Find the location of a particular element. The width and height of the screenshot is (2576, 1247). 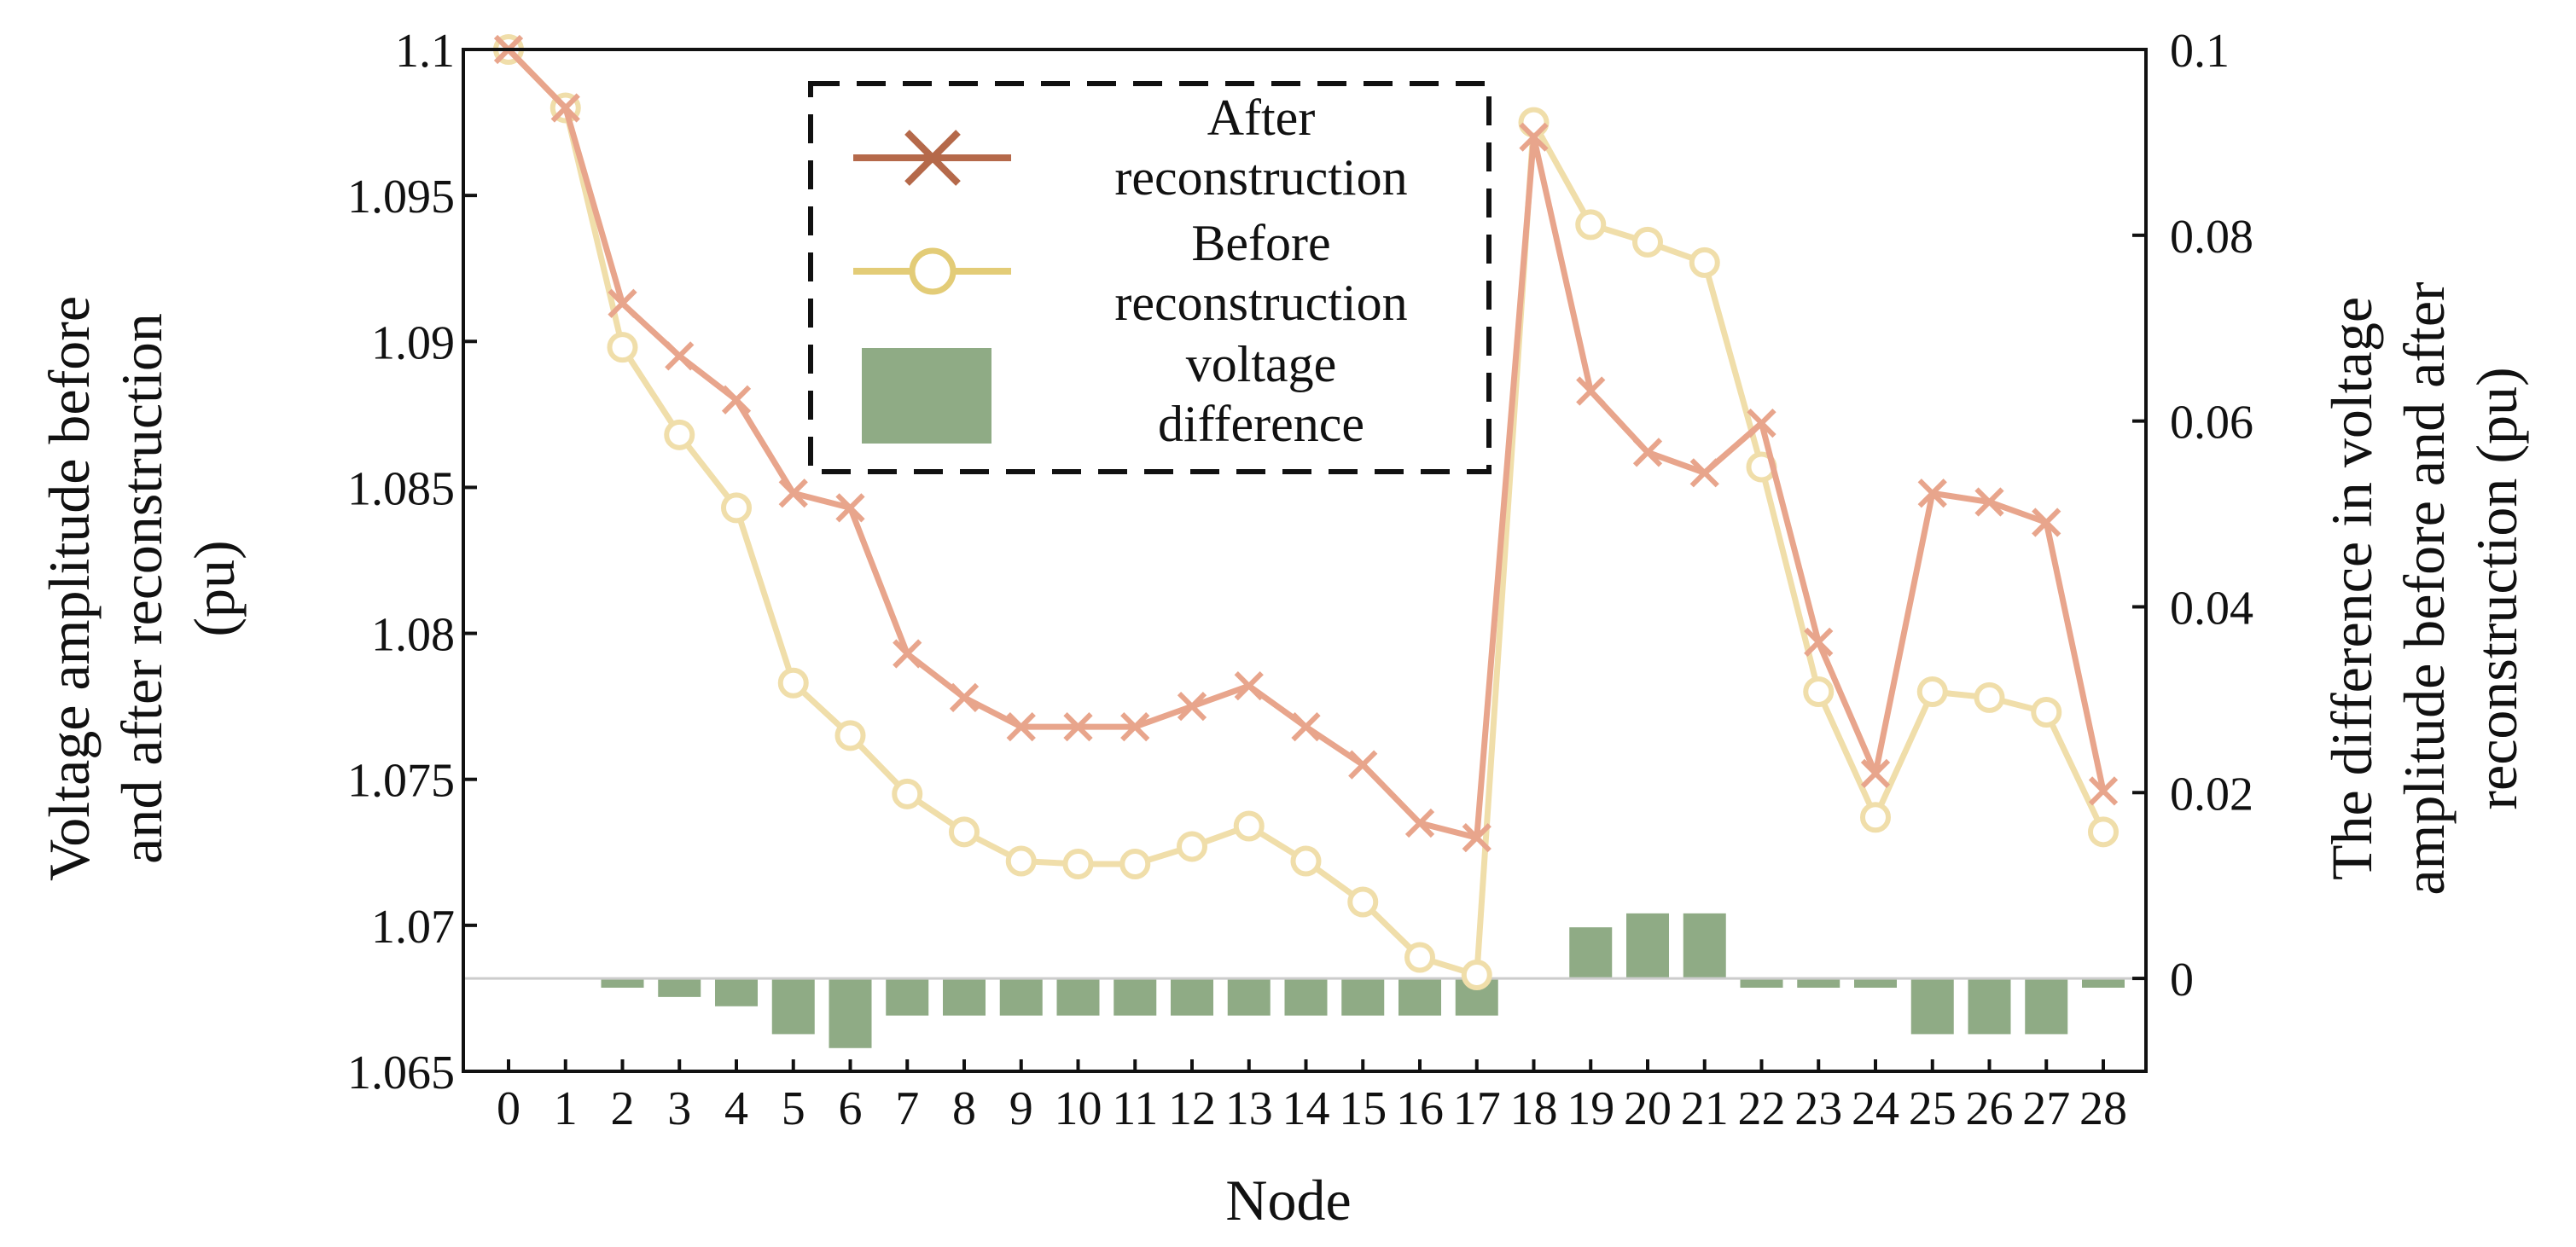

x-tick-label: 28 is located at coordinates (2103, 1108).